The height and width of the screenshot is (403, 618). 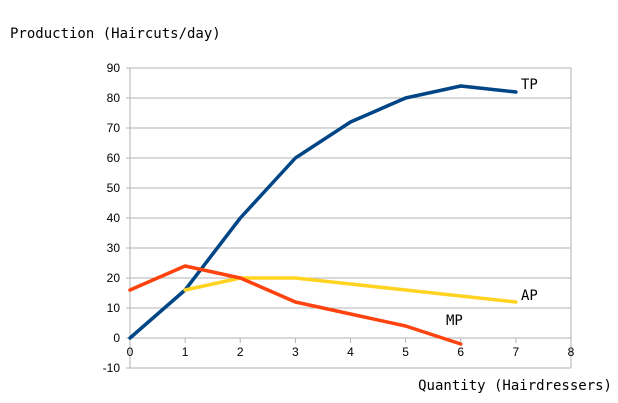 What do you see at coordinates (529, 296) in the screenshot?
I see `series-label-ap: AP` at bounding box center [529, 296].